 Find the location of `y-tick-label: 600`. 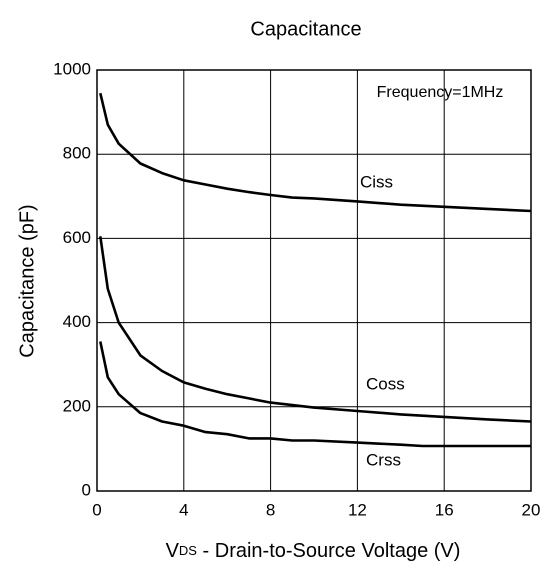

y-tick-label: 600 is located at coordinates (77, 237).